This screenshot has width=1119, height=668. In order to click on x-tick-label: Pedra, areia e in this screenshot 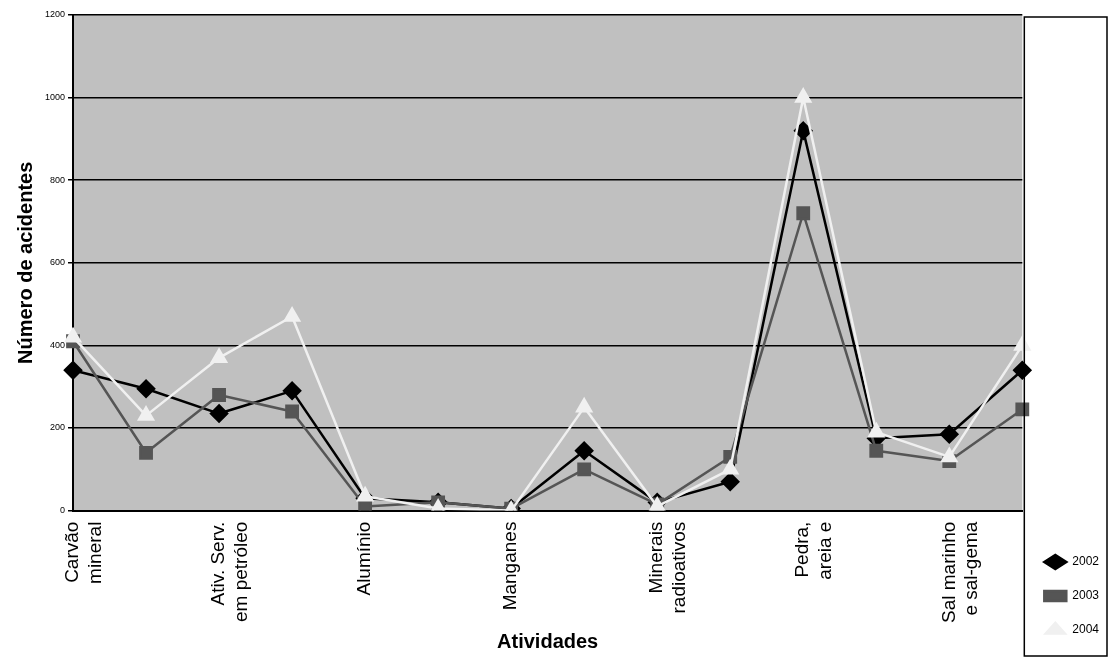, I will do `click(813, 550)`.